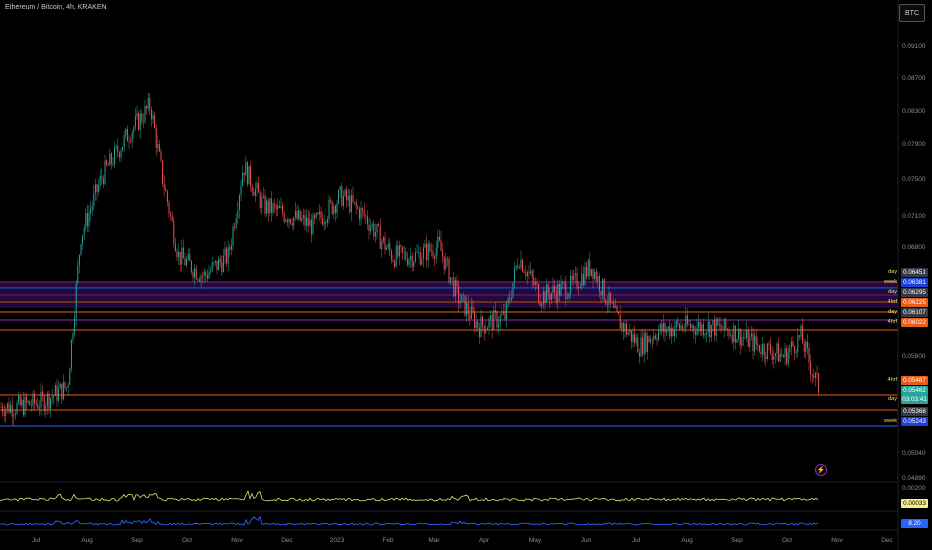 This screenshot has width=932, height=550. Describe the element at coordinates (449, 295) in the screenshot. I see `level-zones` at that location.